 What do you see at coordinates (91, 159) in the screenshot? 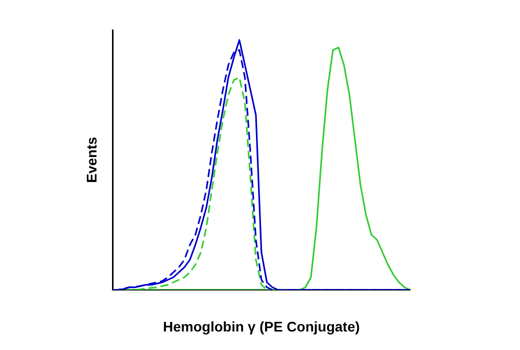
I see `y-axis-title: Events` at bounding box center [91, 159].